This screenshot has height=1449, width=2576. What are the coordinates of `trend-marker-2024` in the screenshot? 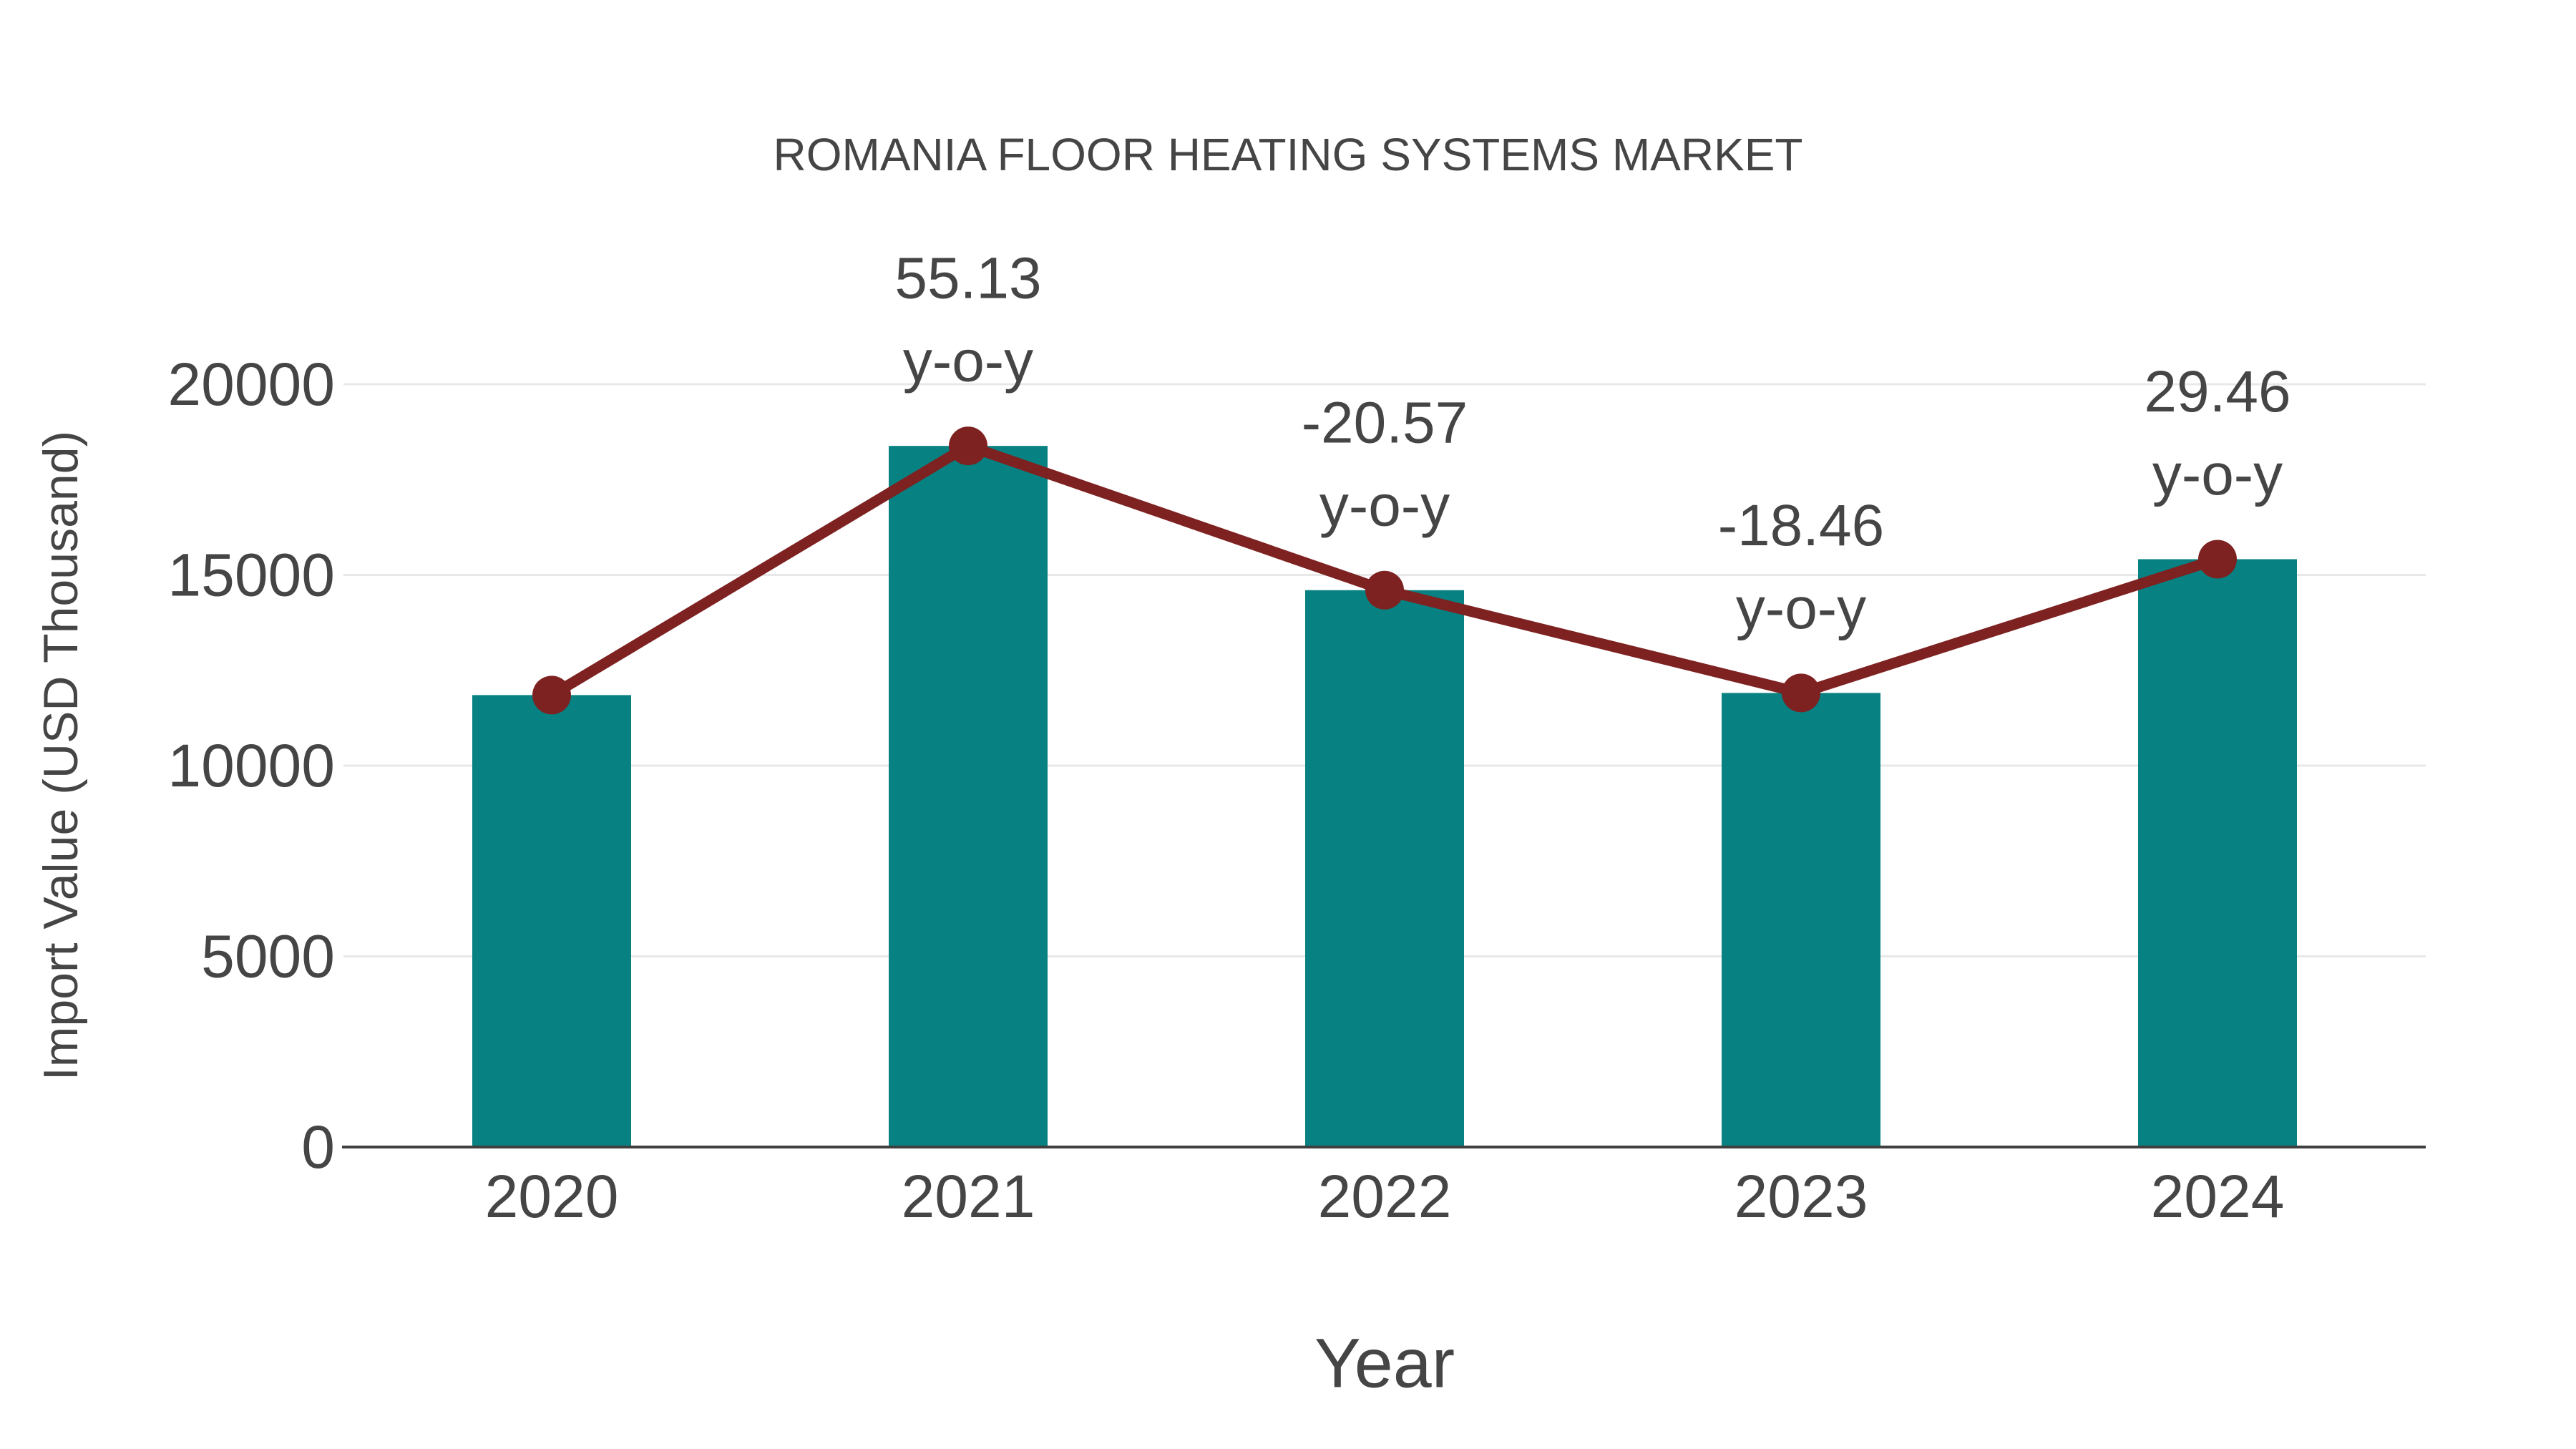 It's located at (2217, 559).